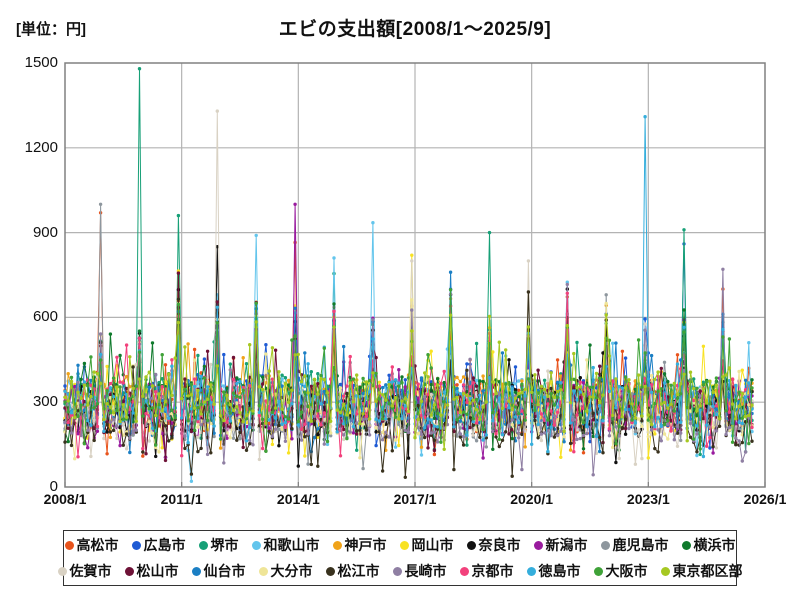  I want to click on legend-item-4: 和歌山市, so click(285, 545).